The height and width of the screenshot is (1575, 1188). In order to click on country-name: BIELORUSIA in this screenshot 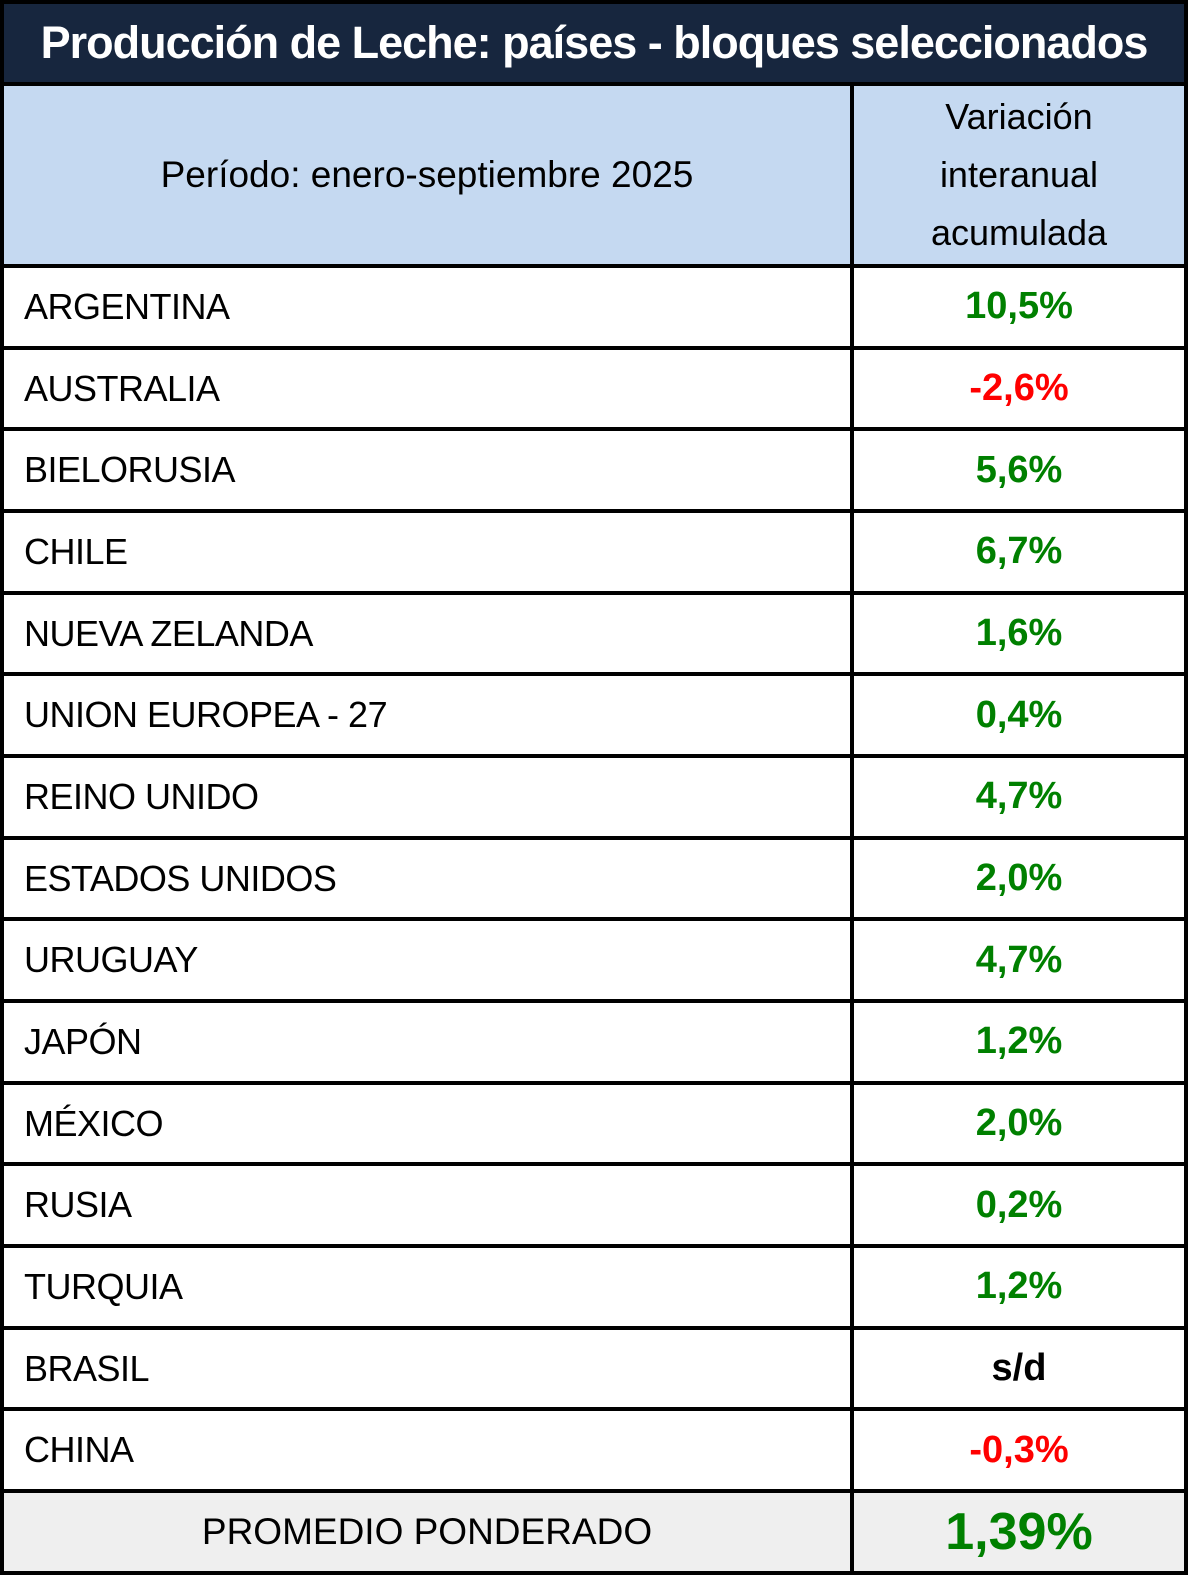, I will do `click(130, 470)`.